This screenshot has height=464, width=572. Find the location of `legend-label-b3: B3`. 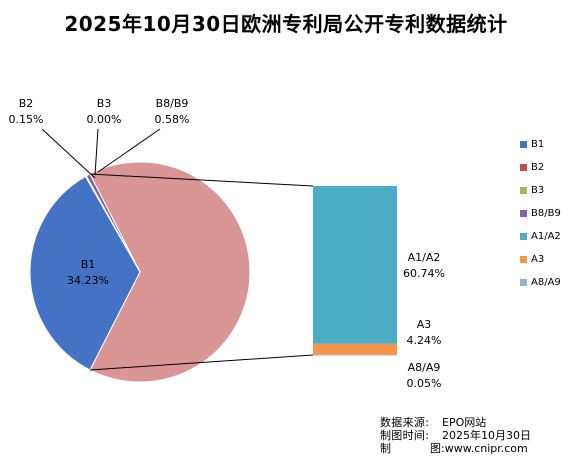

legend-label-b3: B3 is located at coordinates (537, 191).